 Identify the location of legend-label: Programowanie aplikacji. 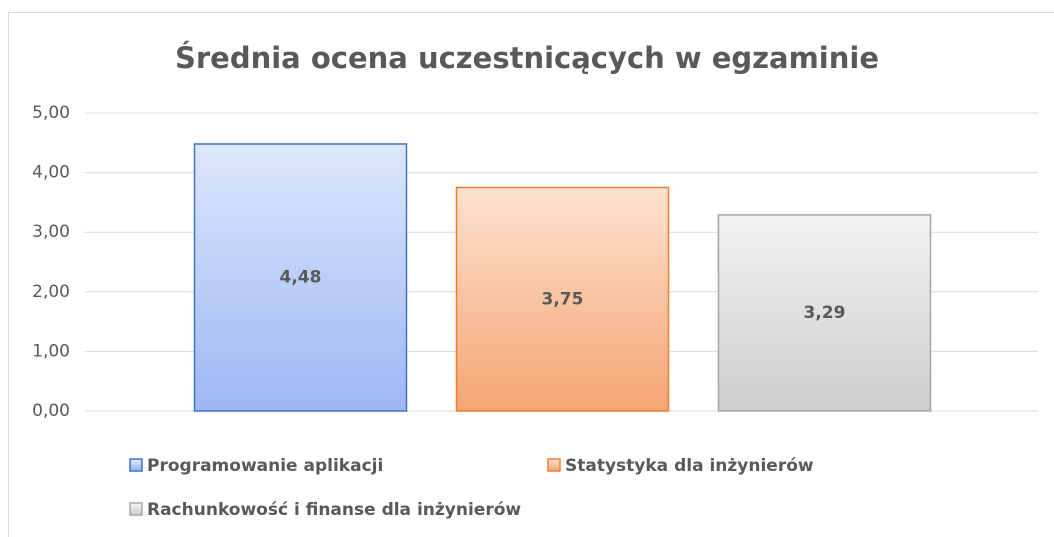
(265, 466).